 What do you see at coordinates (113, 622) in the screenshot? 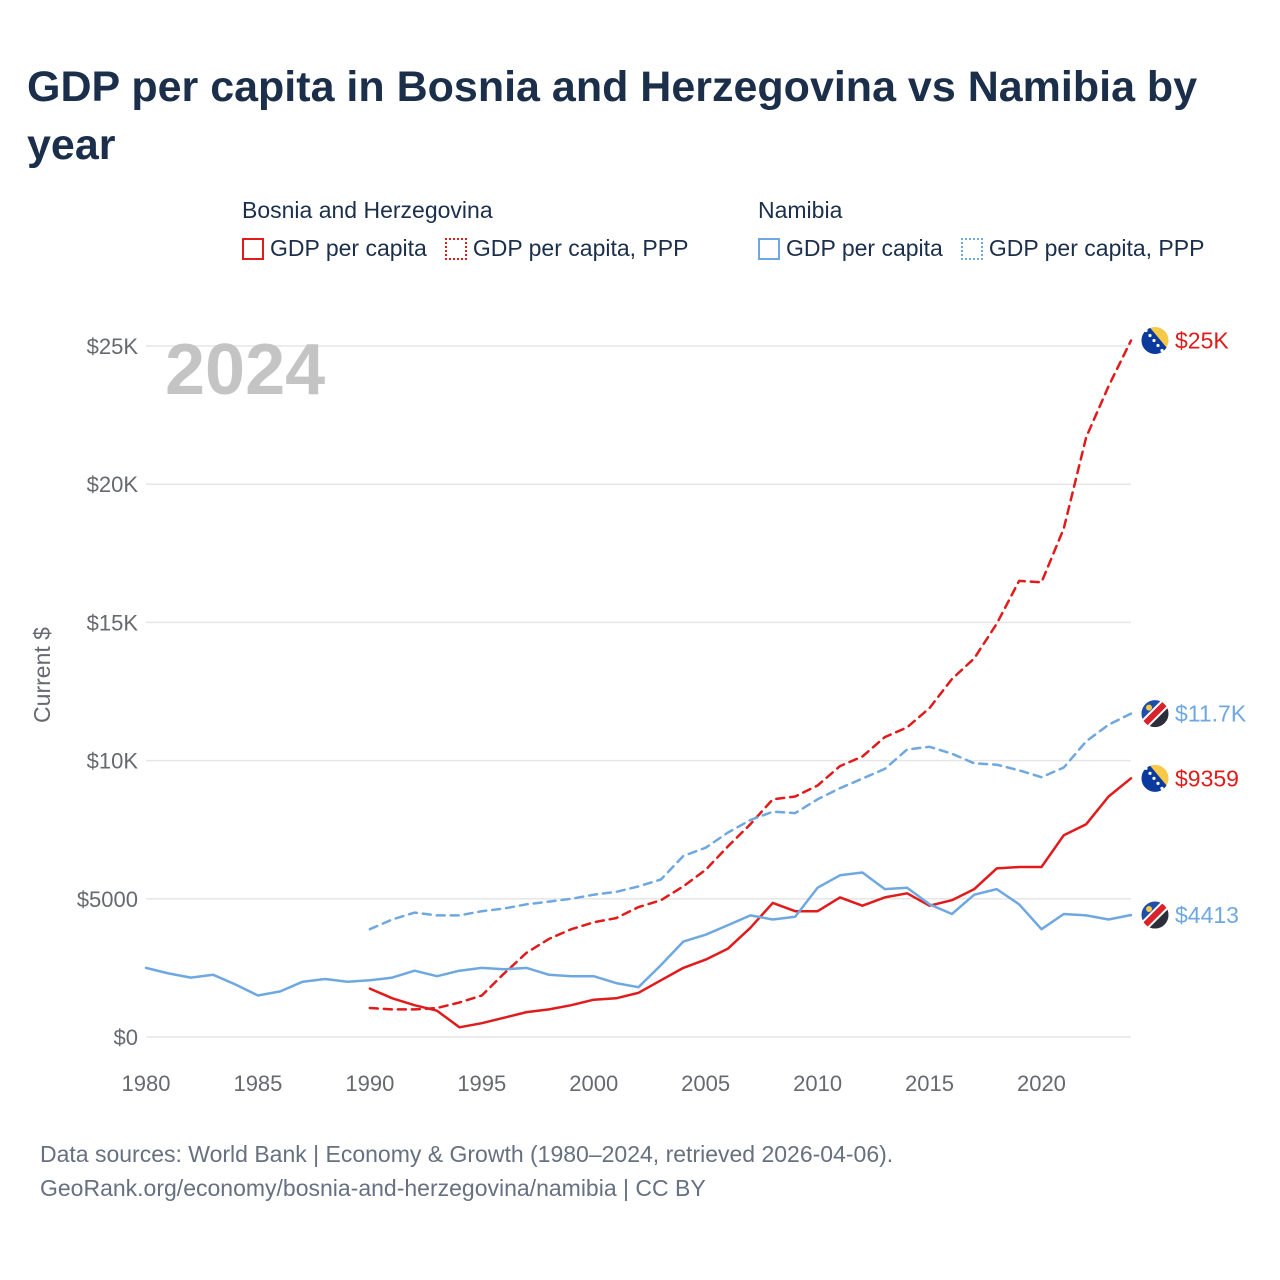
I see `y-tick-label: $15K` at bounding box center [113, 622].